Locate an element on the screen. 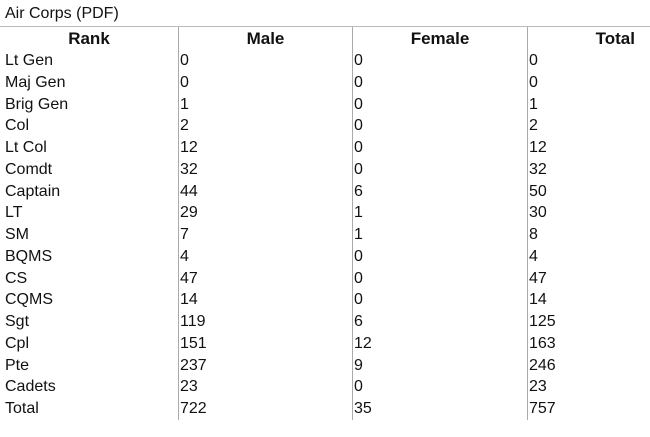 This screenshot has width=650, height=437. cell-total: 32 is located at coordinates (588, 169).